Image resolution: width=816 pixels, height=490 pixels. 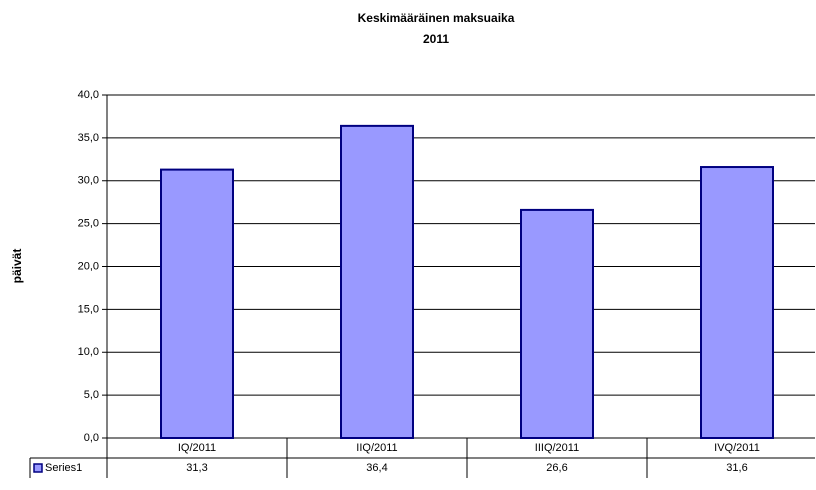 What do you see at coordinates (556, 468) in the screenshot?
I see `table-value: 26,6` at bounding box center [556, 468].